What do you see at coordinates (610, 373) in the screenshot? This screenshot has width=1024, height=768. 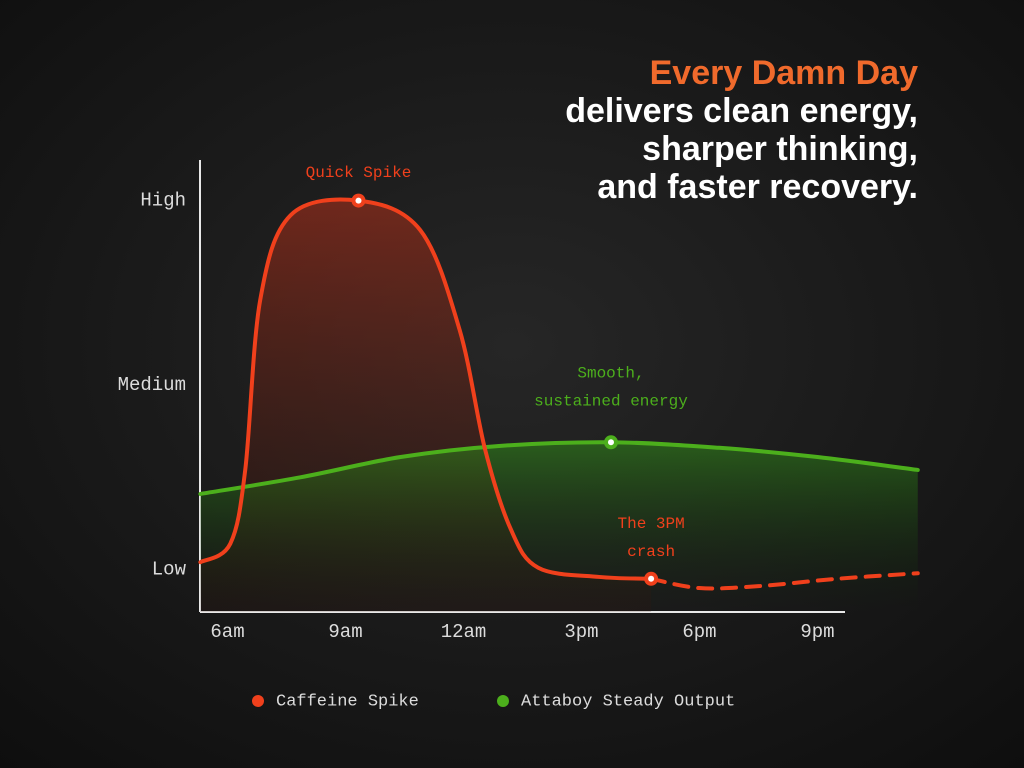 I see `annotation: Smooth,` at bounding box center [610, 373].